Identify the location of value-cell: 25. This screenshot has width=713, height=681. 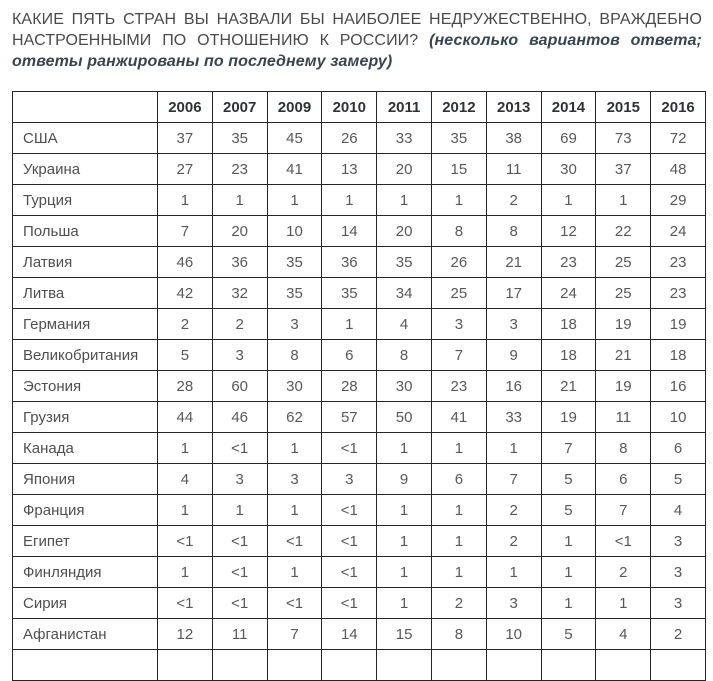
(623, 262).